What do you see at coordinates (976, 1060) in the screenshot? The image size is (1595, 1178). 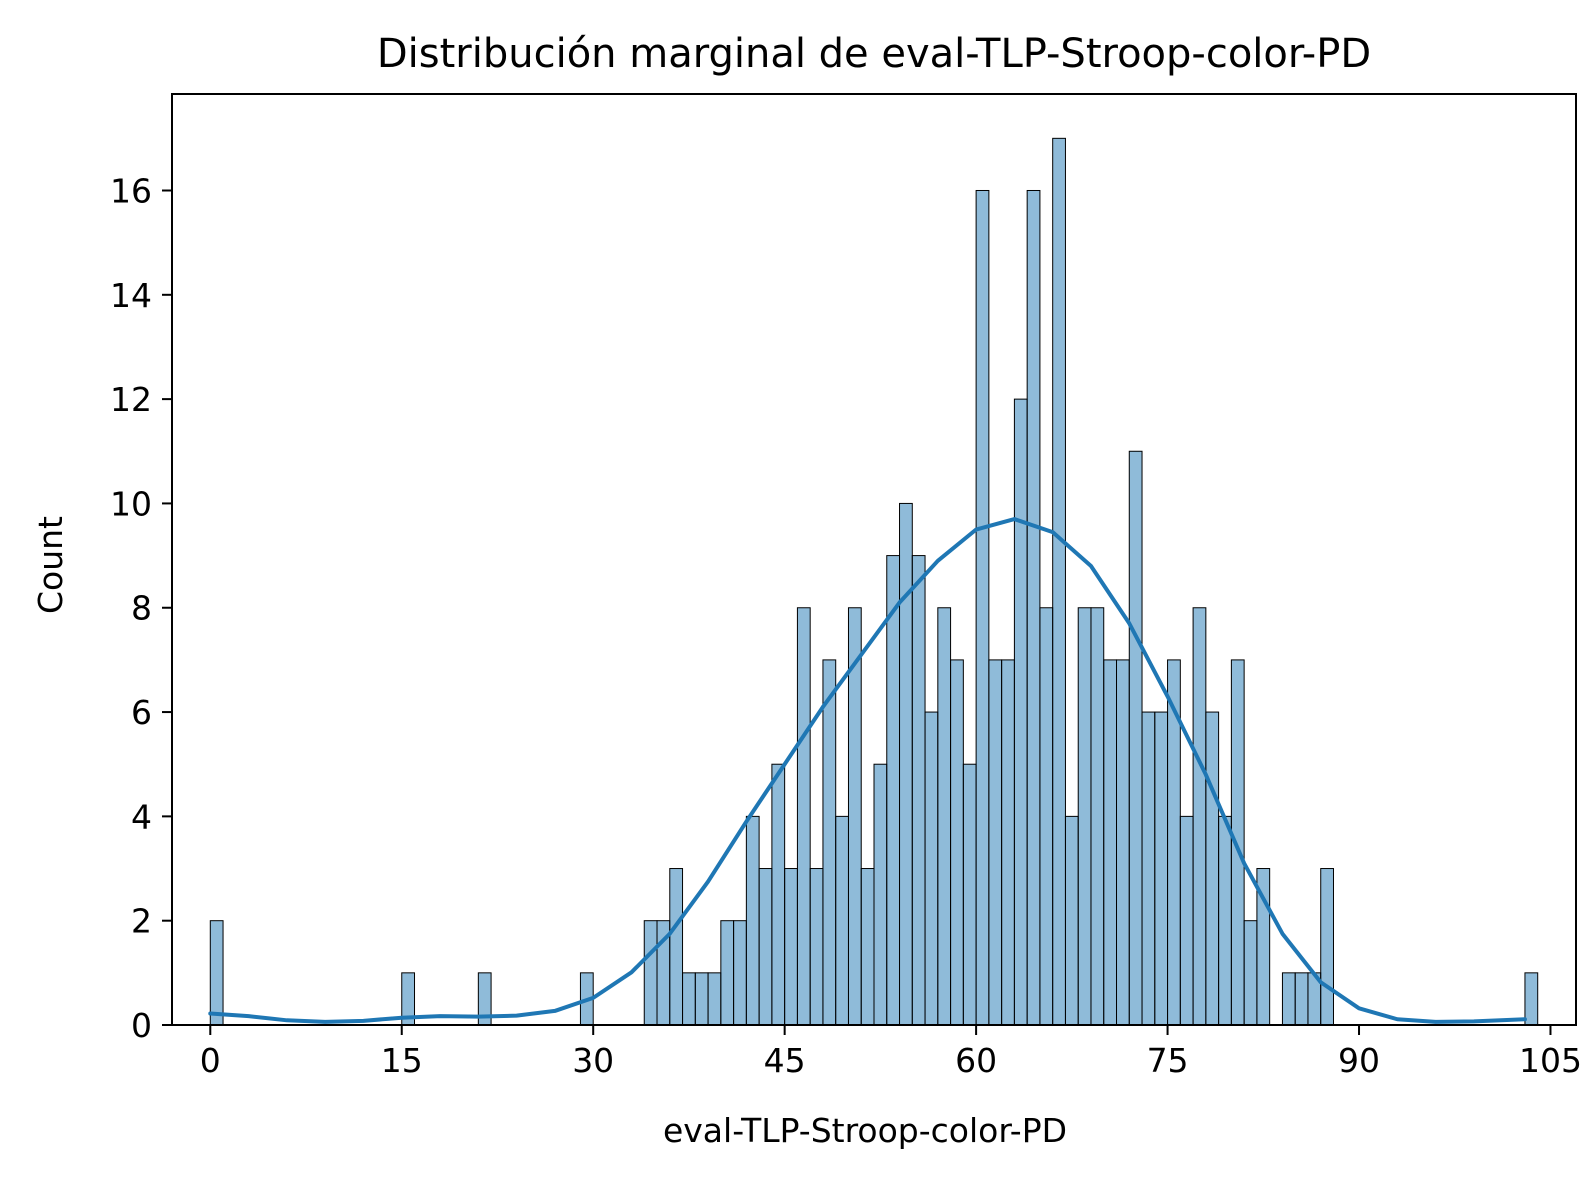 I see `x-tick-label: 60` at bounding box center [976, 1060].